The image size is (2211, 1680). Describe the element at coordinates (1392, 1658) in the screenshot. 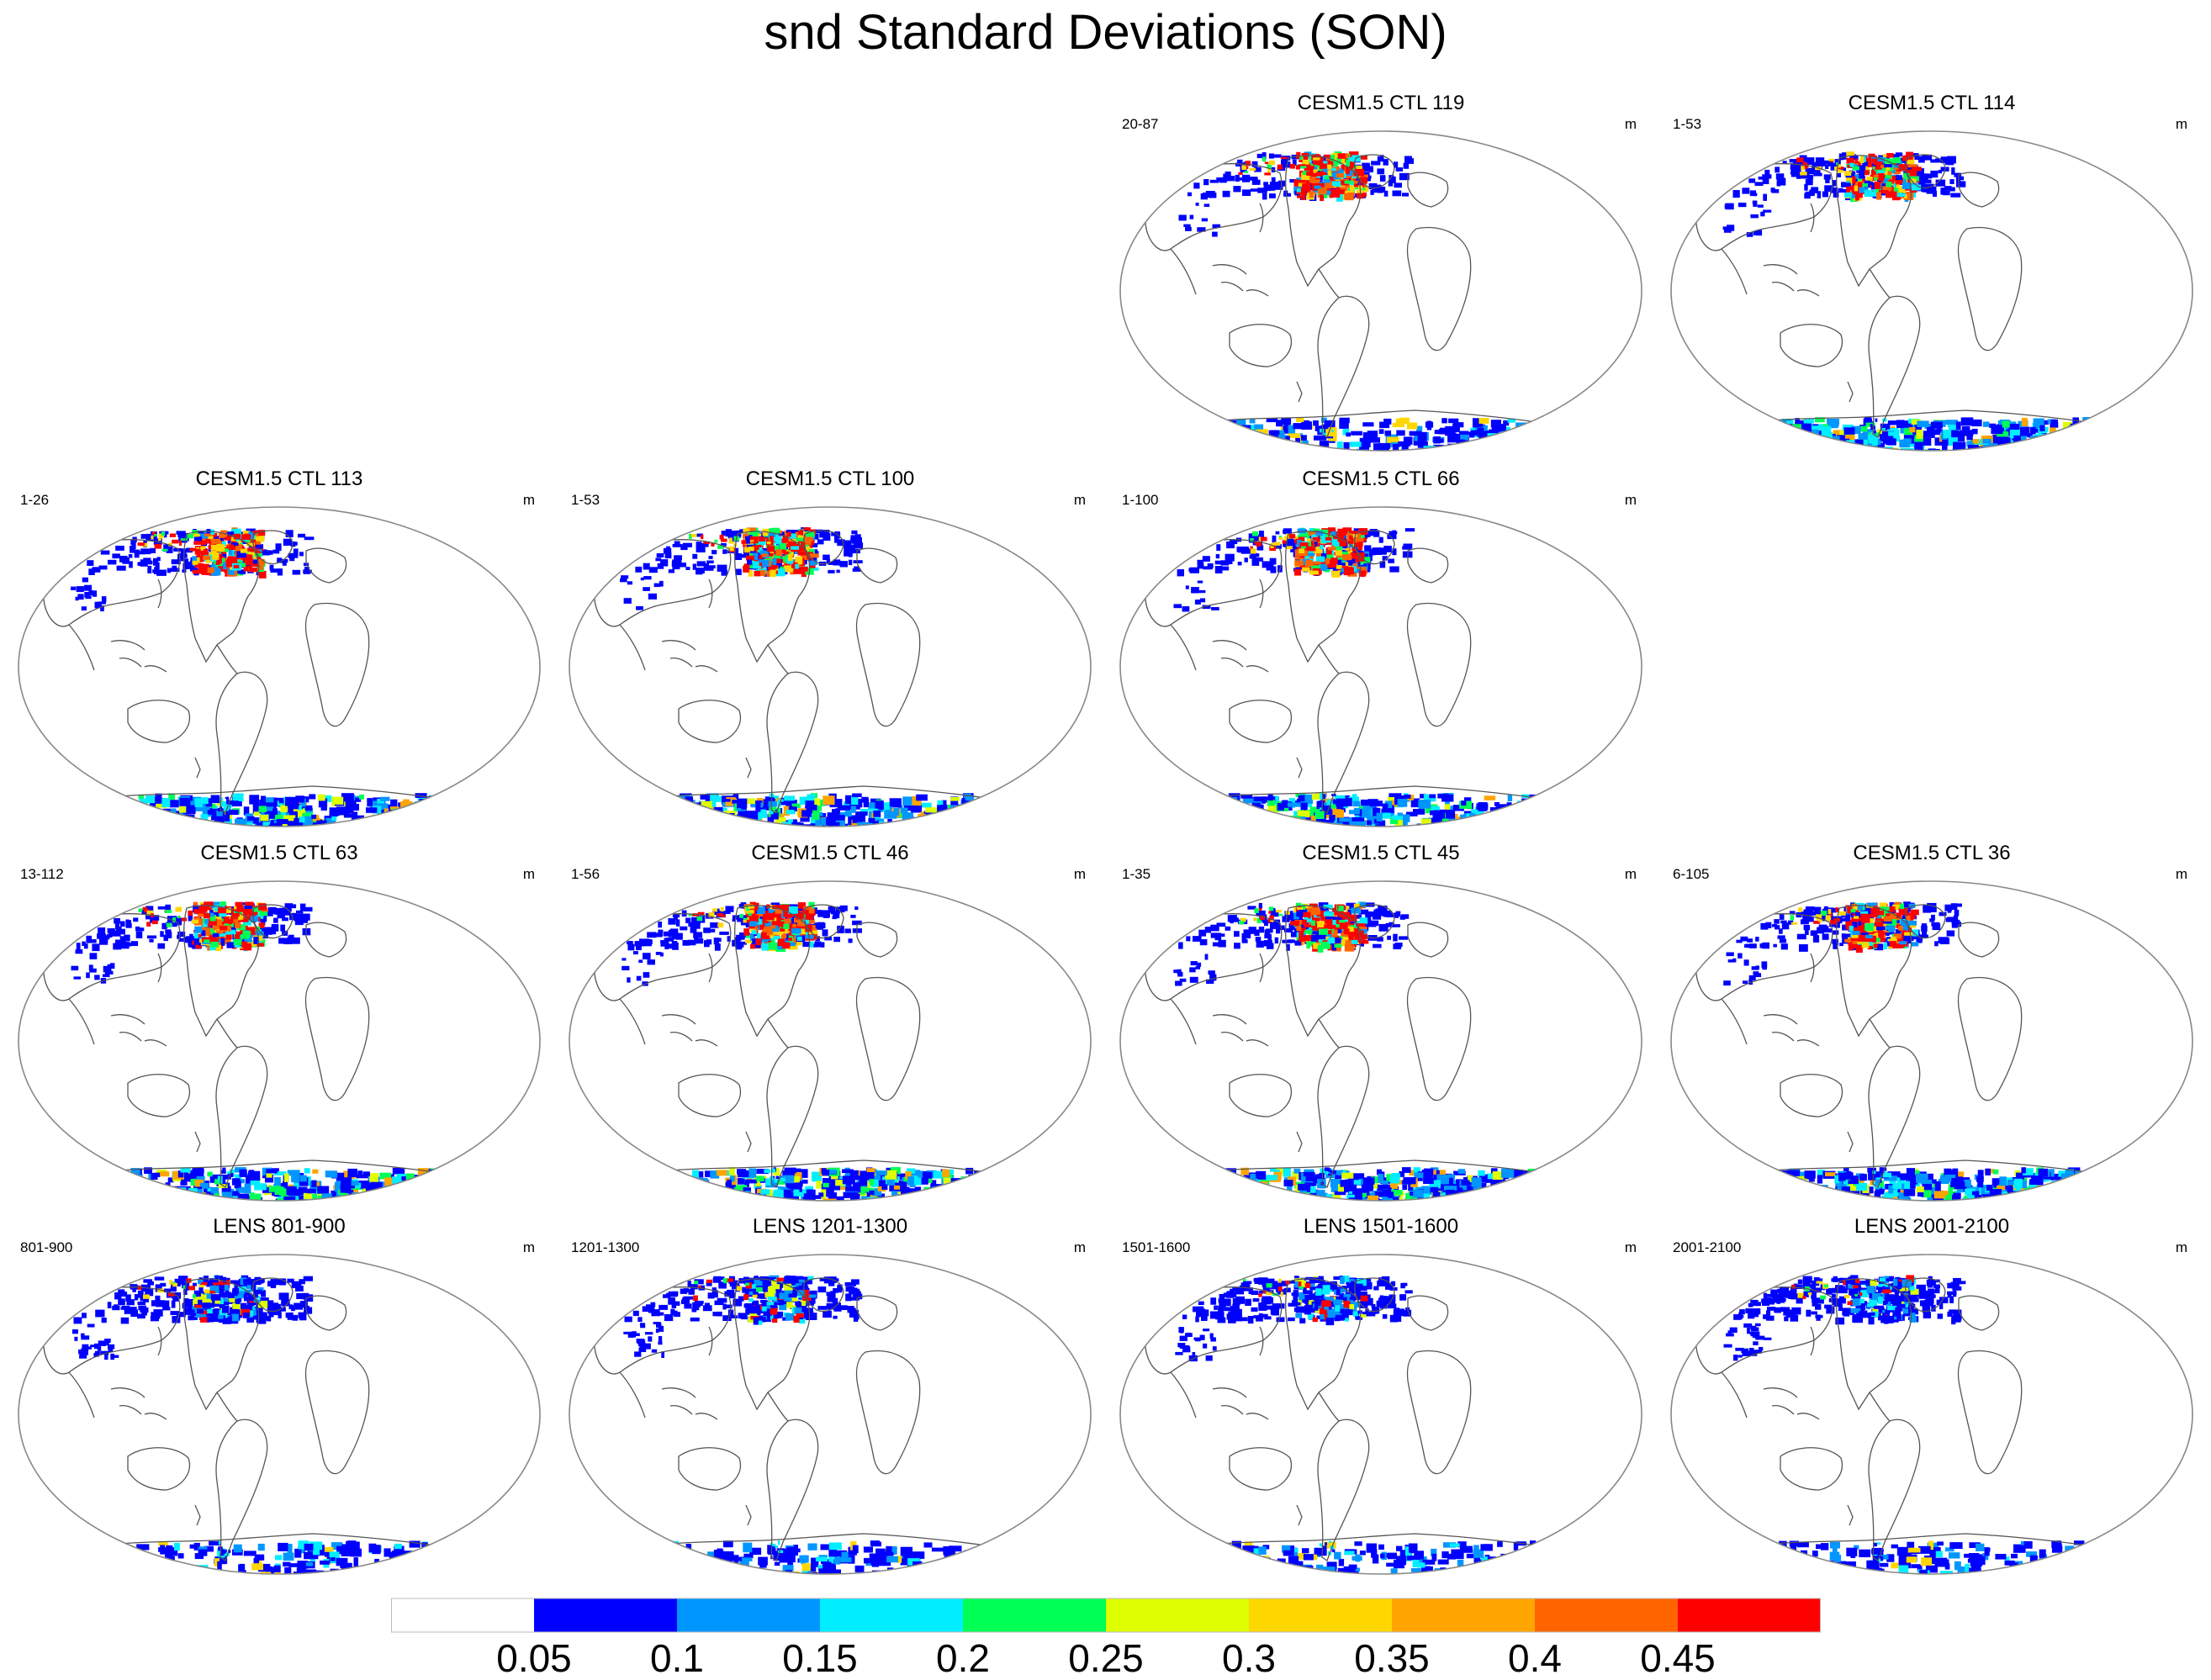

I see `colorbar-tick-label: 0.35` at that location.